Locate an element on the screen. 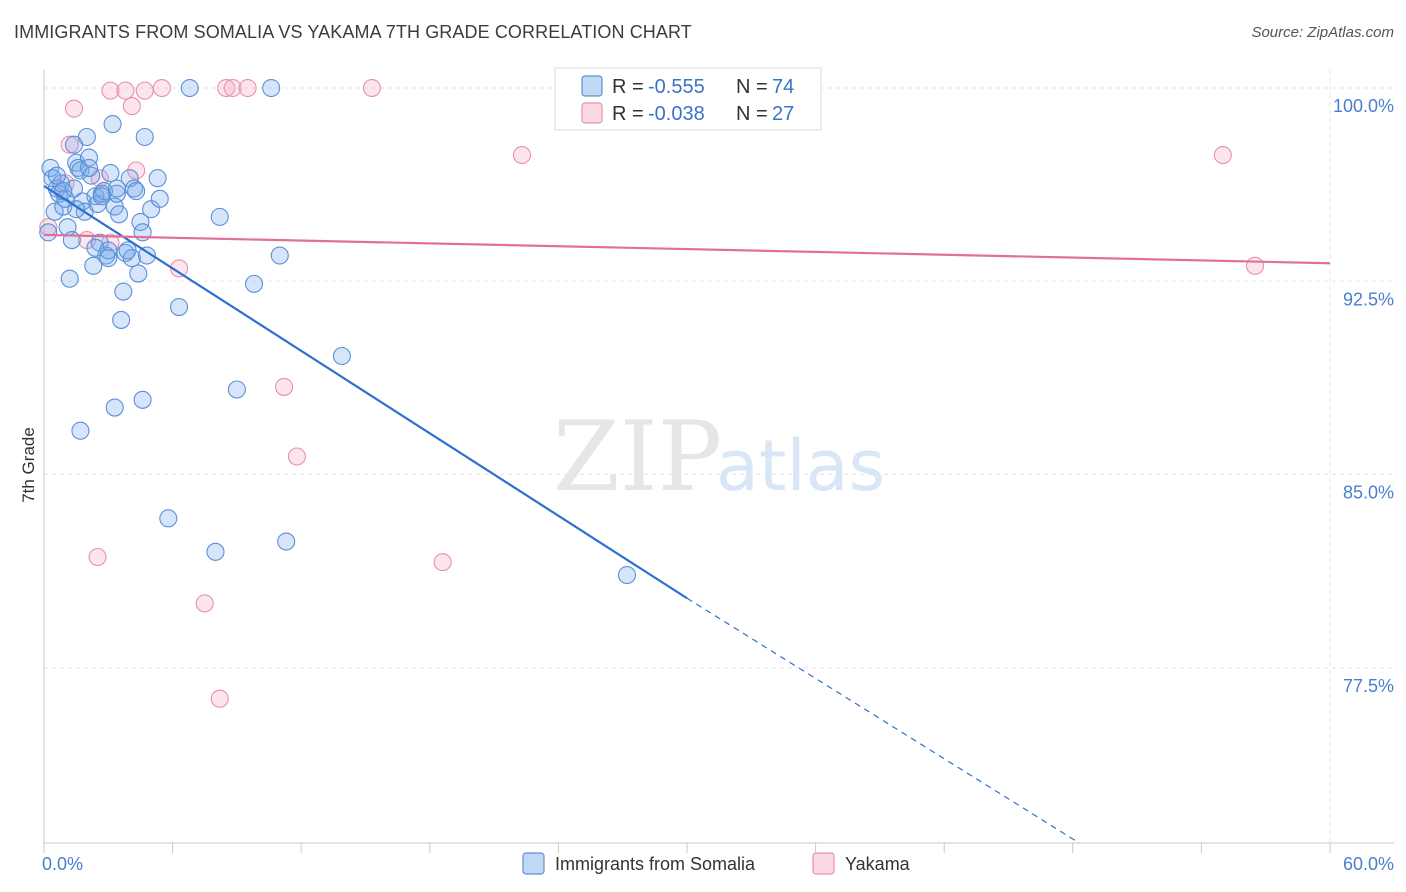  somalia-trend-extension is located at coordinates (883, 720).